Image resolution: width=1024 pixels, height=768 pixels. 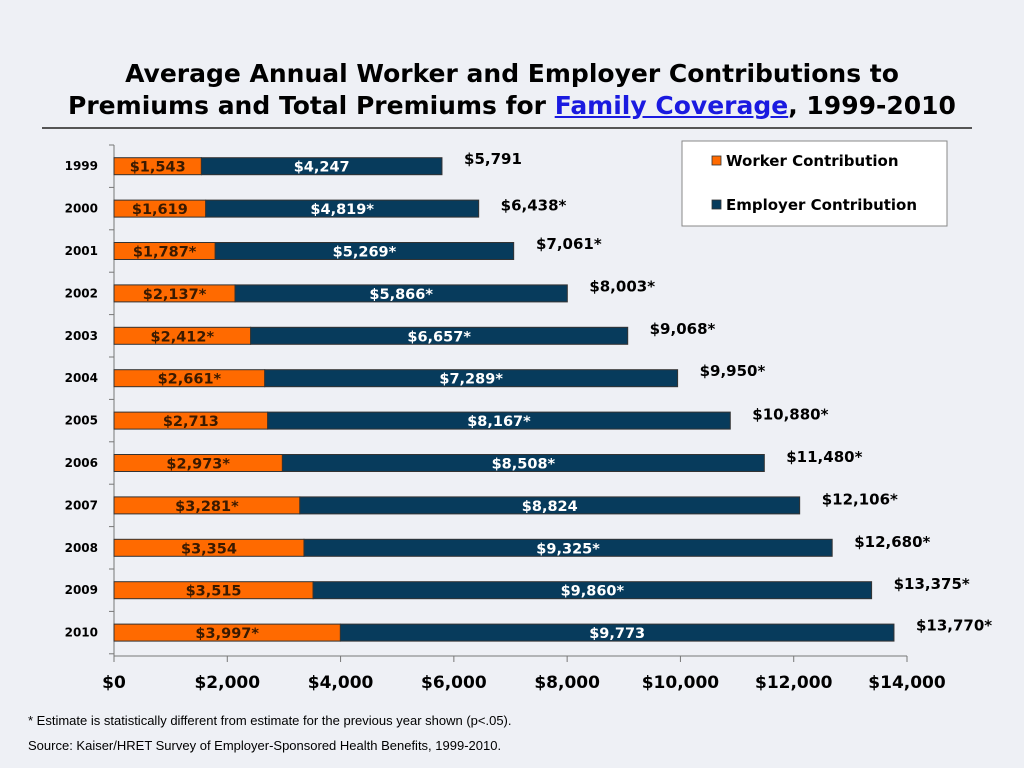 I want to click on x-tick-label: $8,000, so click(x=567, y=683).